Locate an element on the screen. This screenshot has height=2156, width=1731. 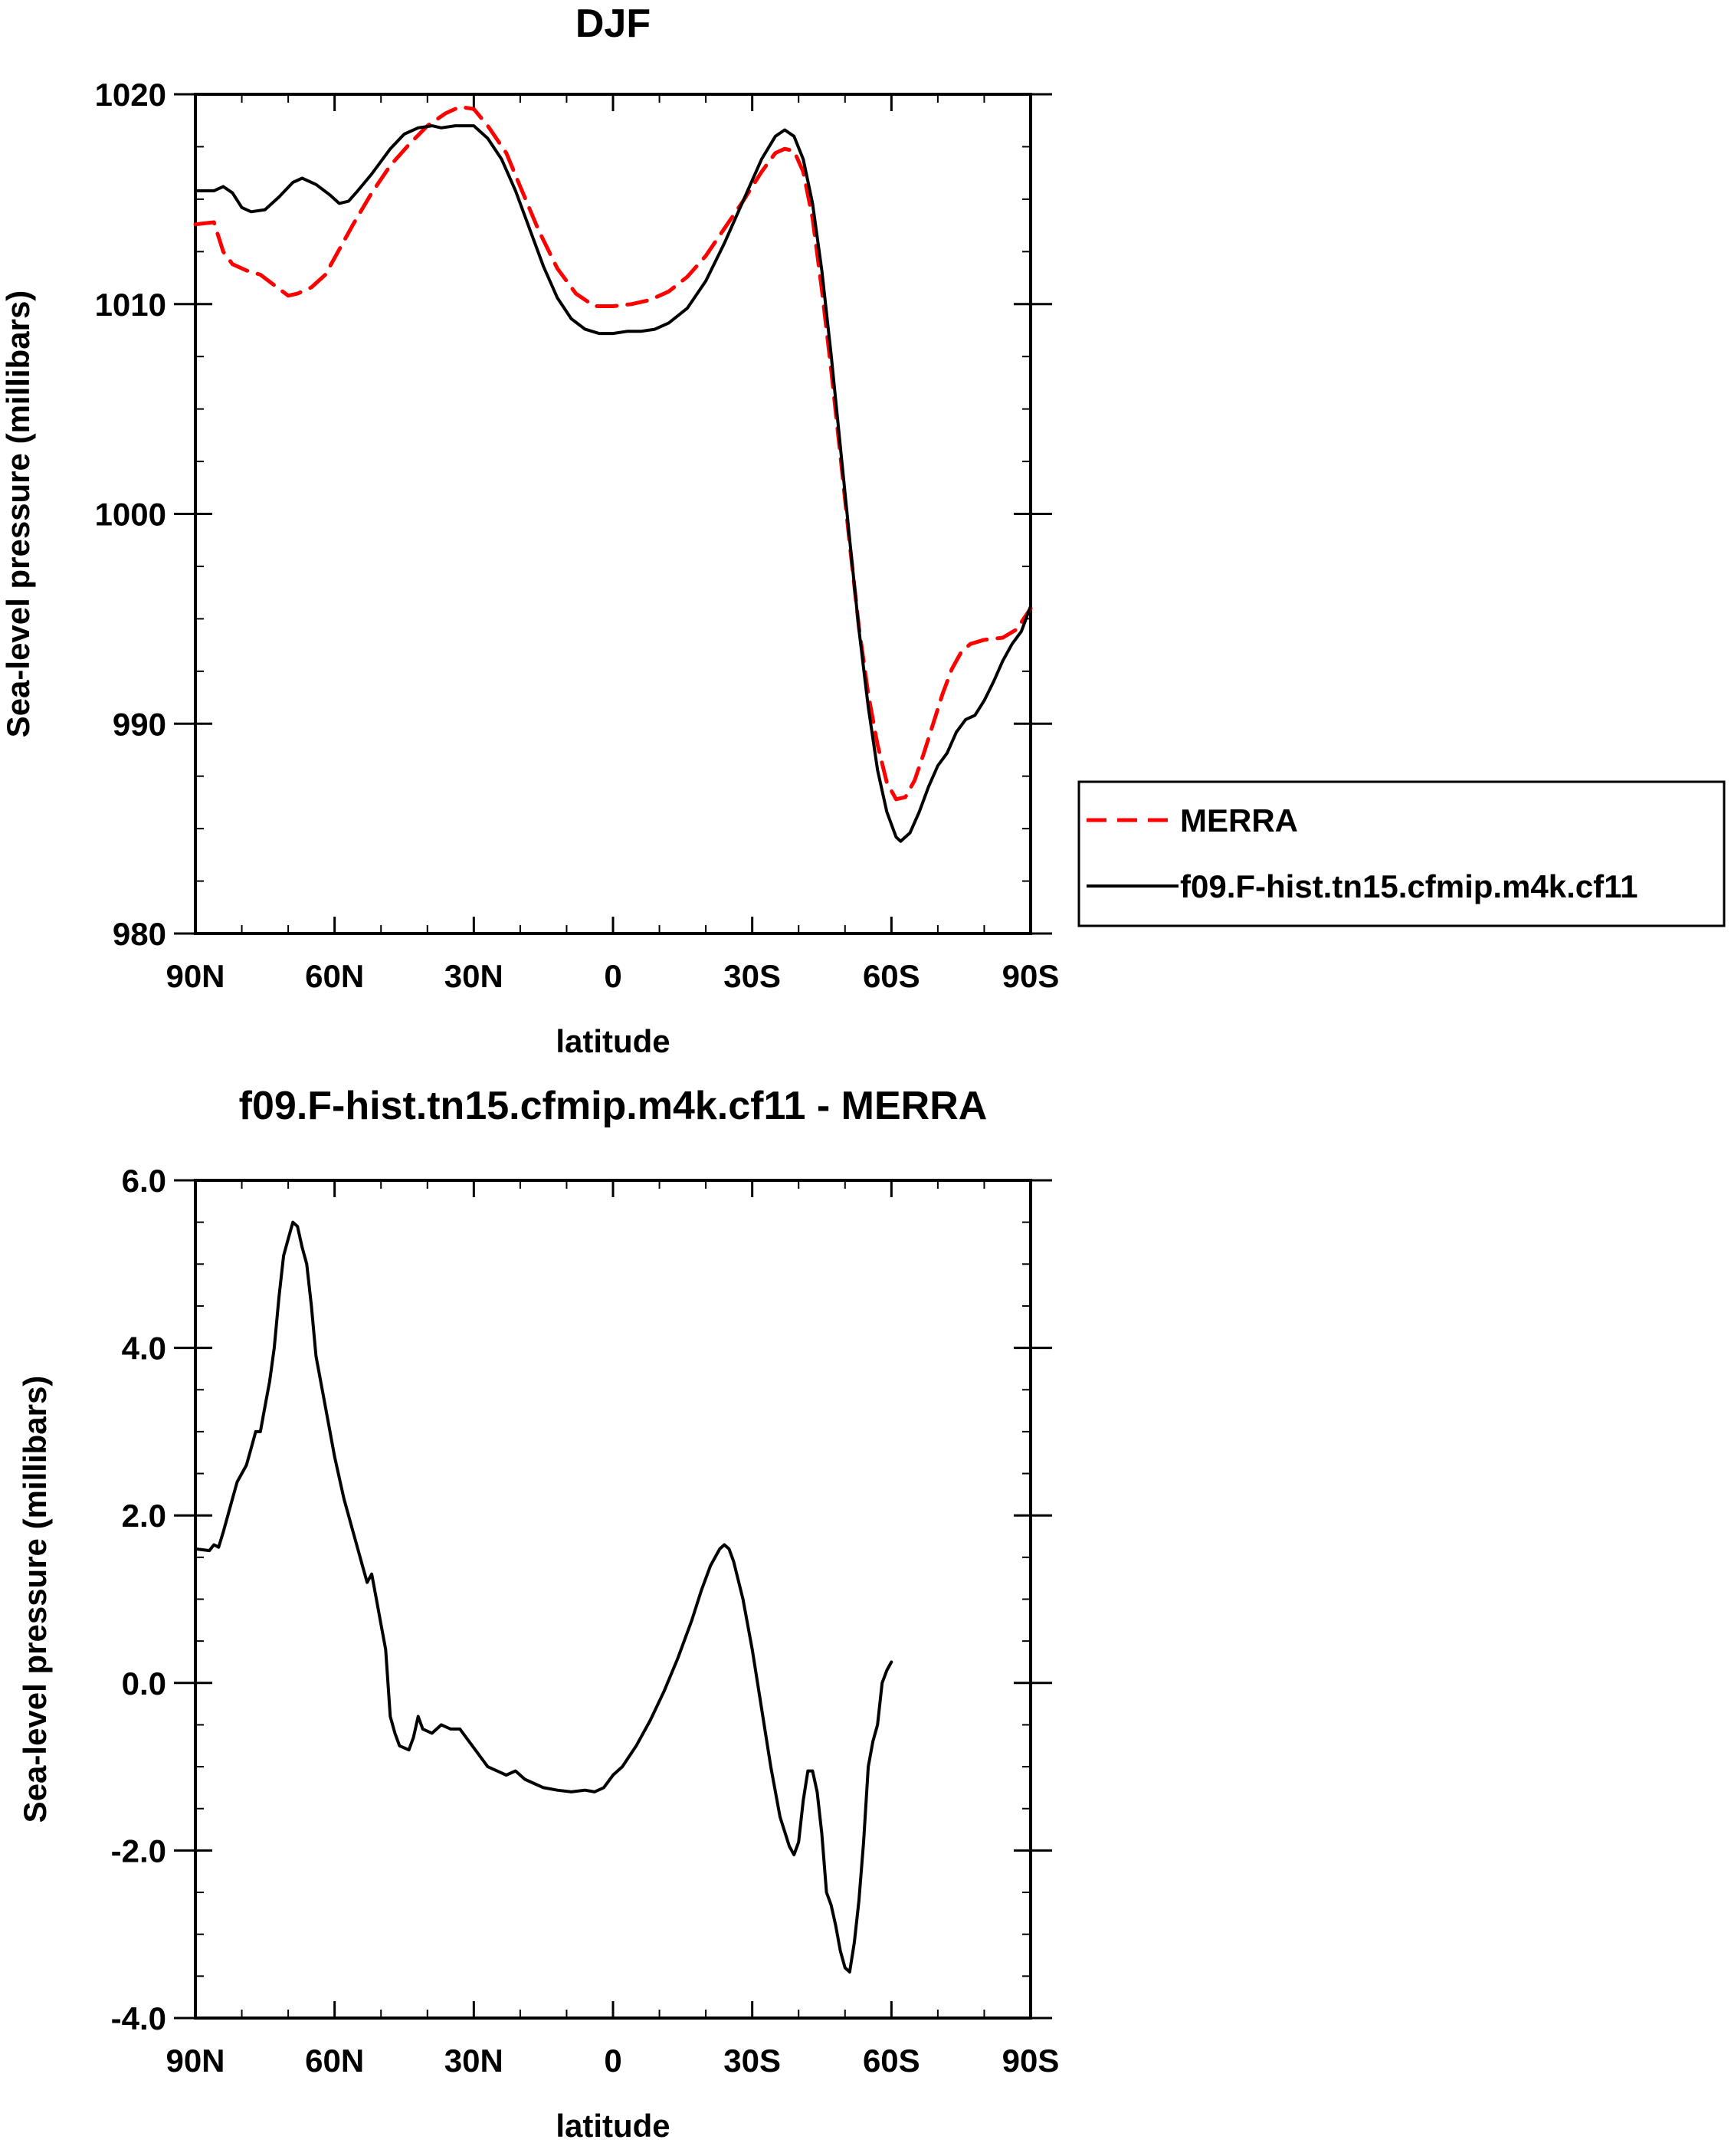
y-tick-label: 1010 is located at coordinates (131, 305).